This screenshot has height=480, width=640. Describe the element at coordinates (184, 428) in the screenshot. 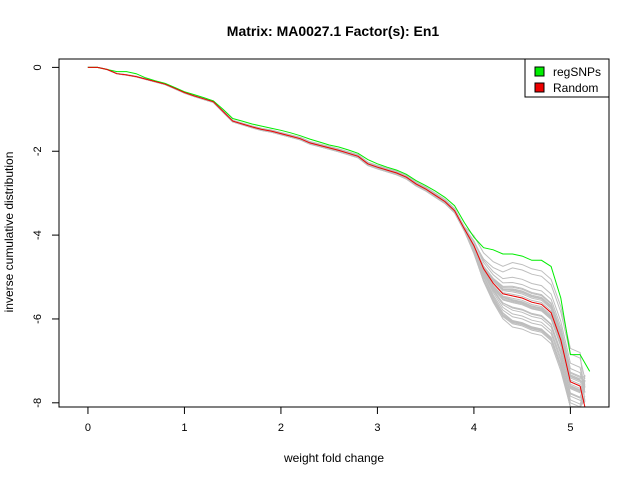

I see `x-tick-label: 1` at that location.